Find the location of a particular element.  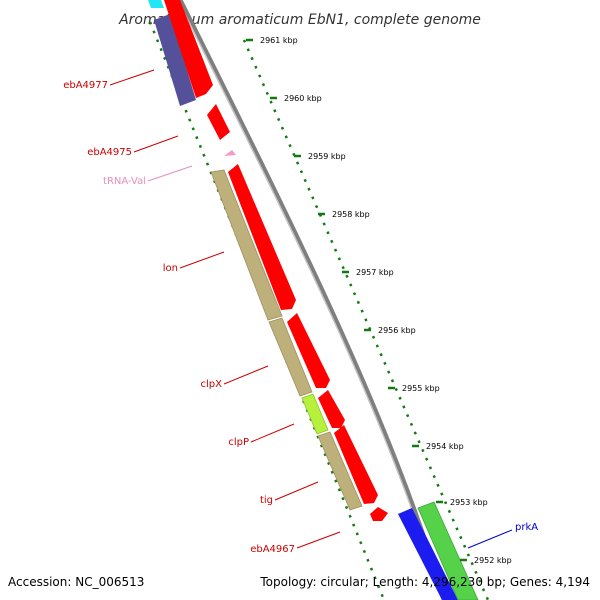

feature-cog-olive-clpx is located at coordinates (290, 357).